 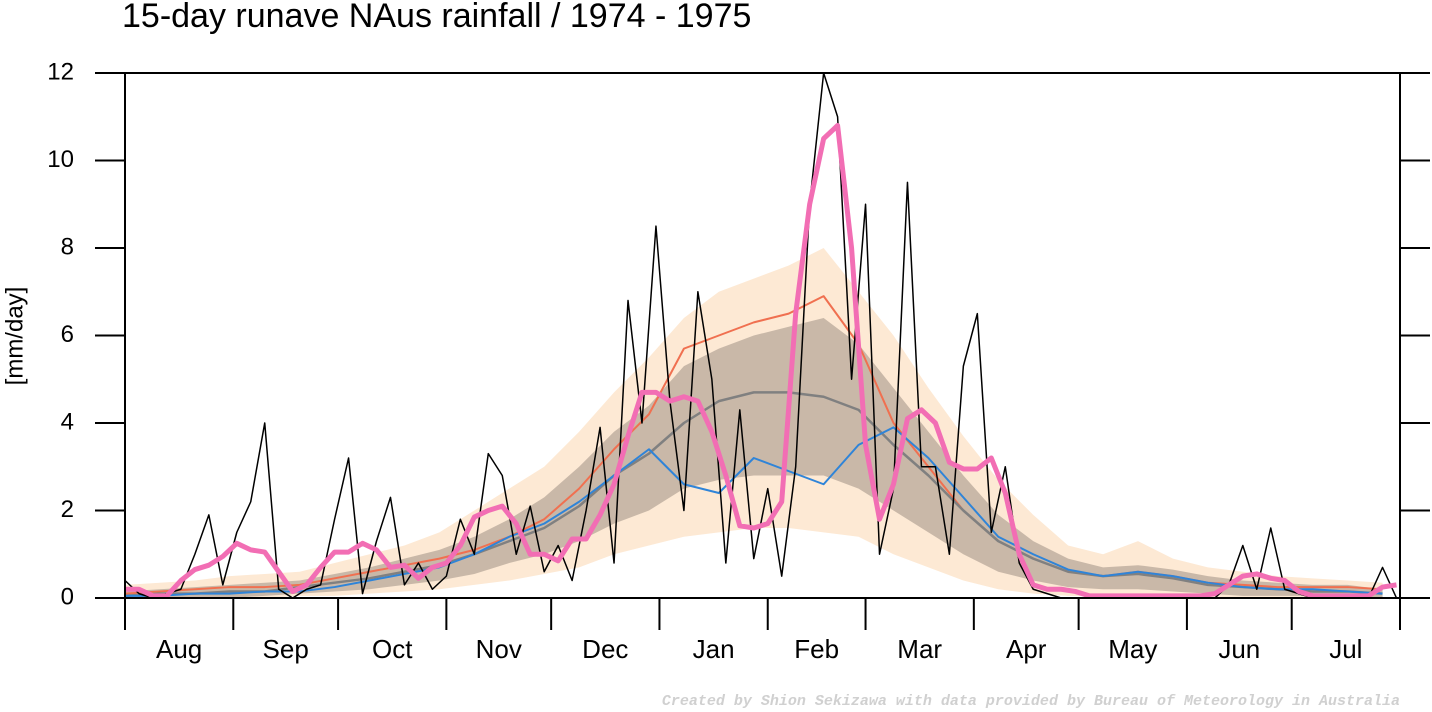 I want to click on y-tick-label: 2, so click(x=67, y=509).